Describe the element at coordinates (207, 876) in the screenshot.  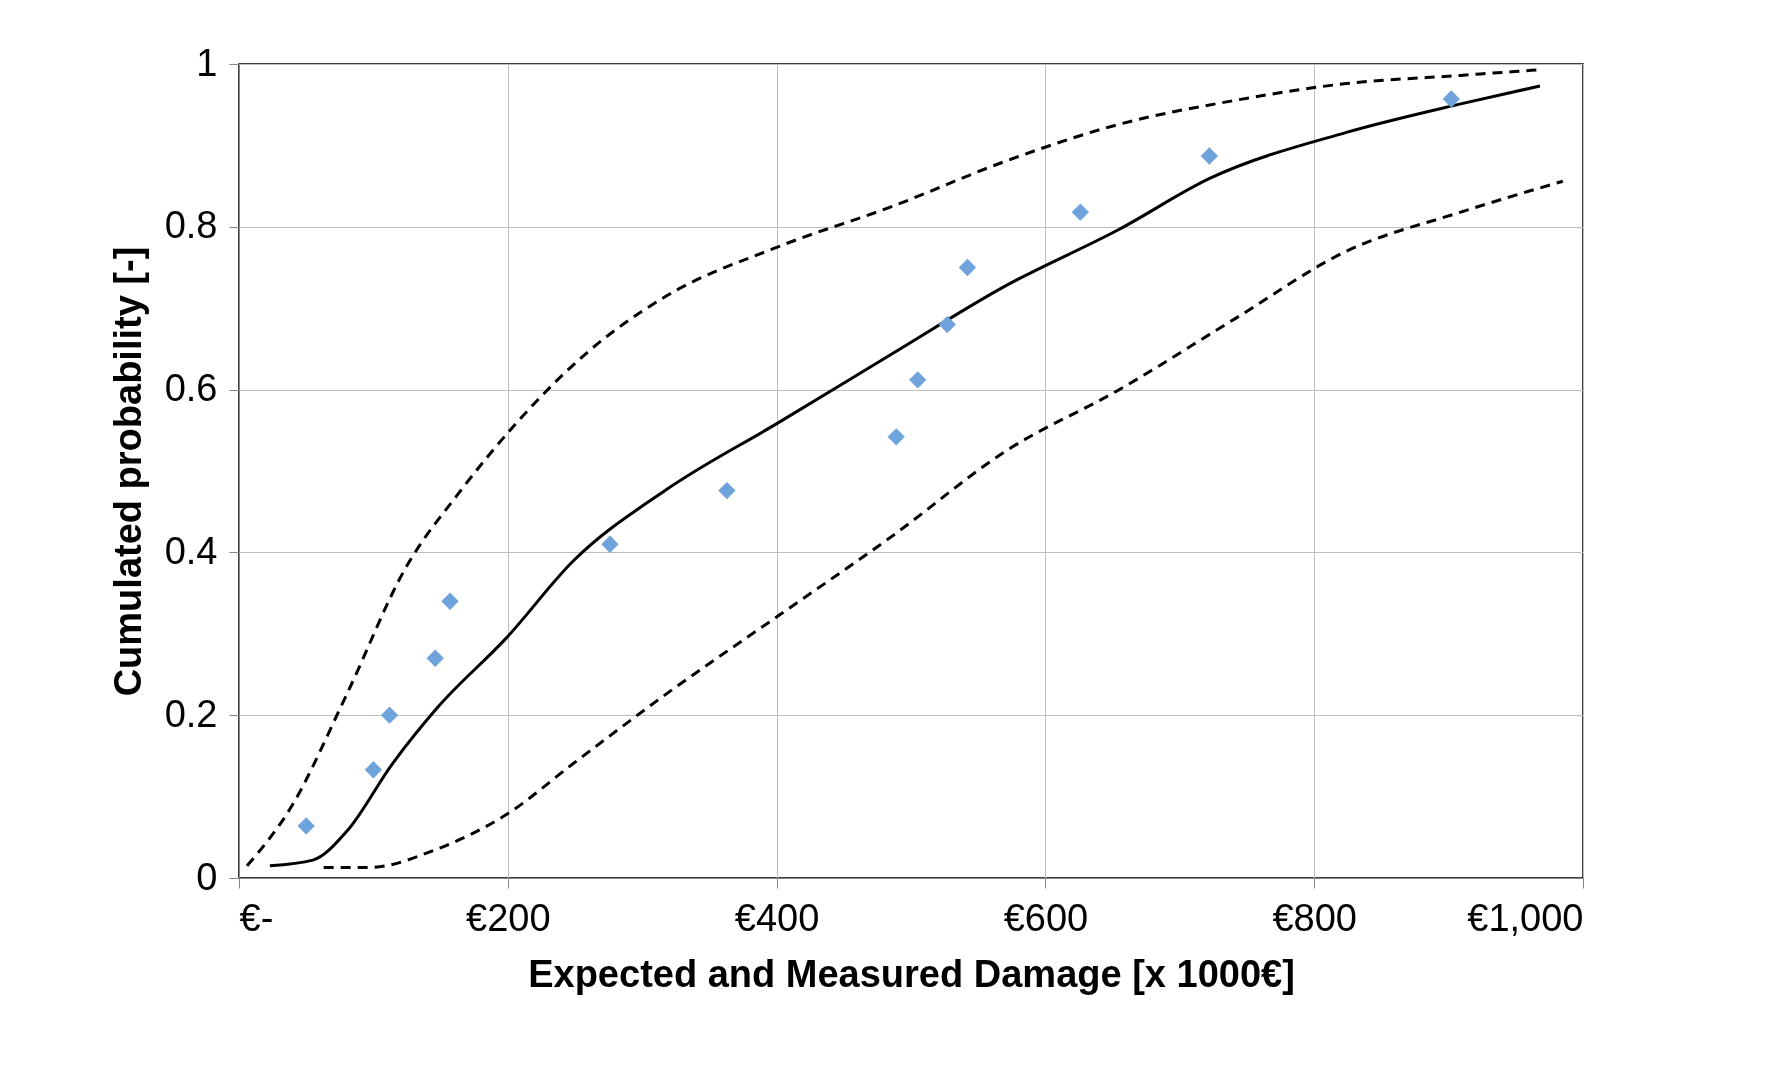
I see `y-tick-label: 0` at that location.